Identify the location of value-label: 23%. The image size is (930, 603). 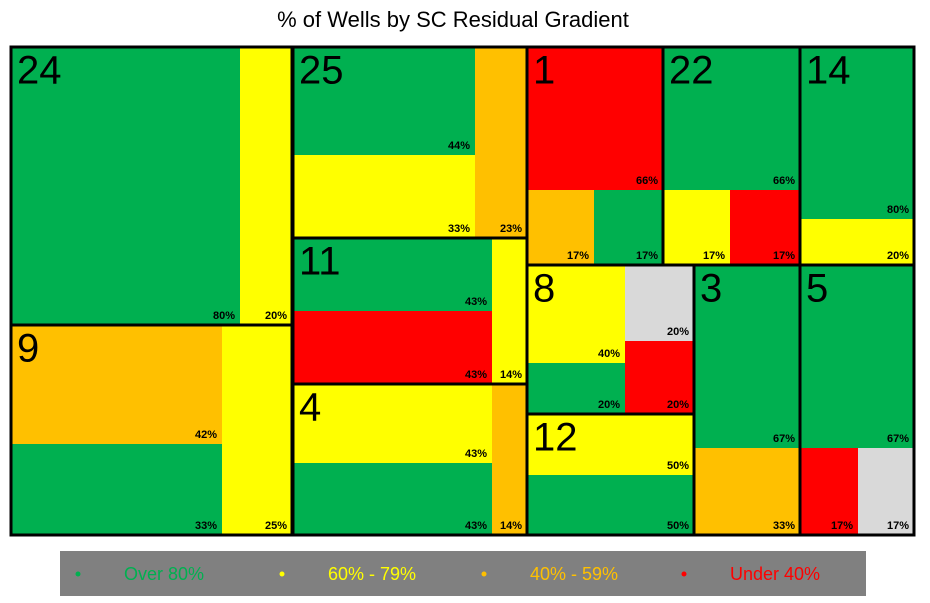
(511, 229).